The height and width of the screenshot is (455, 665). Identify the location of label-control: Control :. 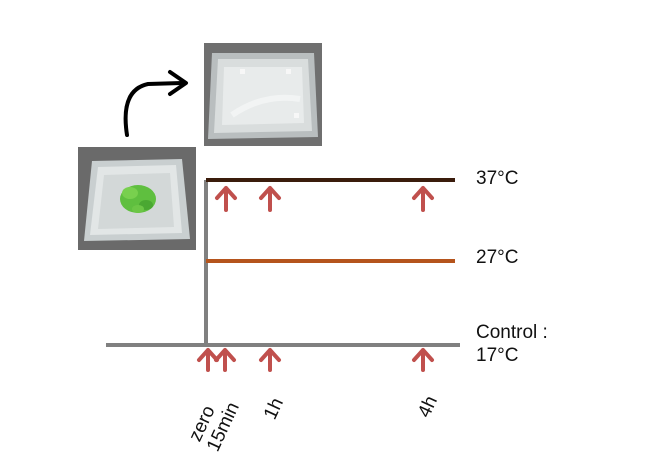
(512, 332).